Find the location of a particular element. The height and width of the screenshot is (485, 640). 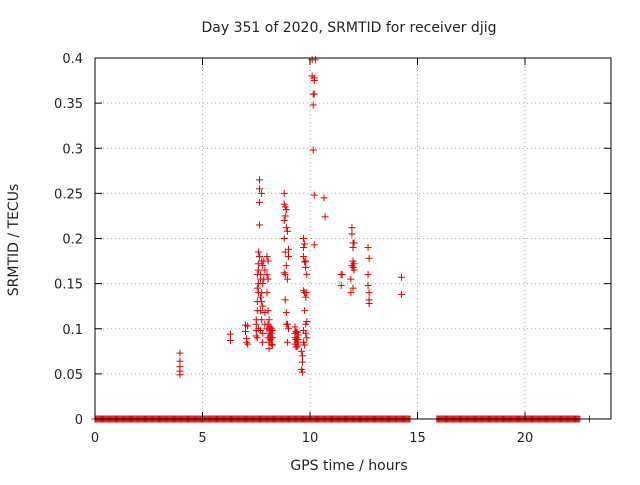

y-tick-label: 0.25 is located at coordinates (68, 194).